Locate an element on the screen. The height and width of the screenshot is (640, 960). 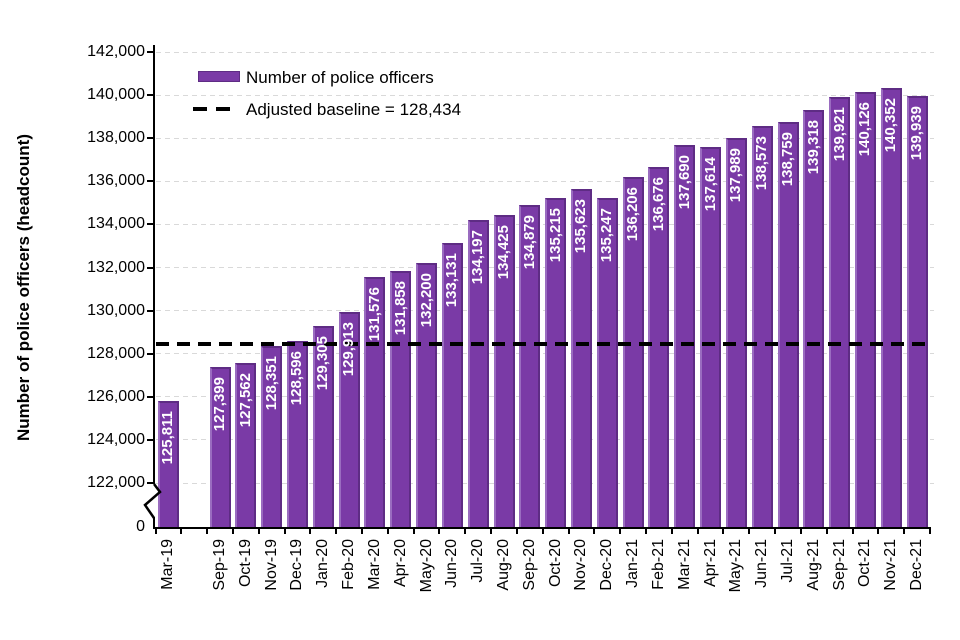
bar-value-label: 134,425 is located at coordinates (504, 252).